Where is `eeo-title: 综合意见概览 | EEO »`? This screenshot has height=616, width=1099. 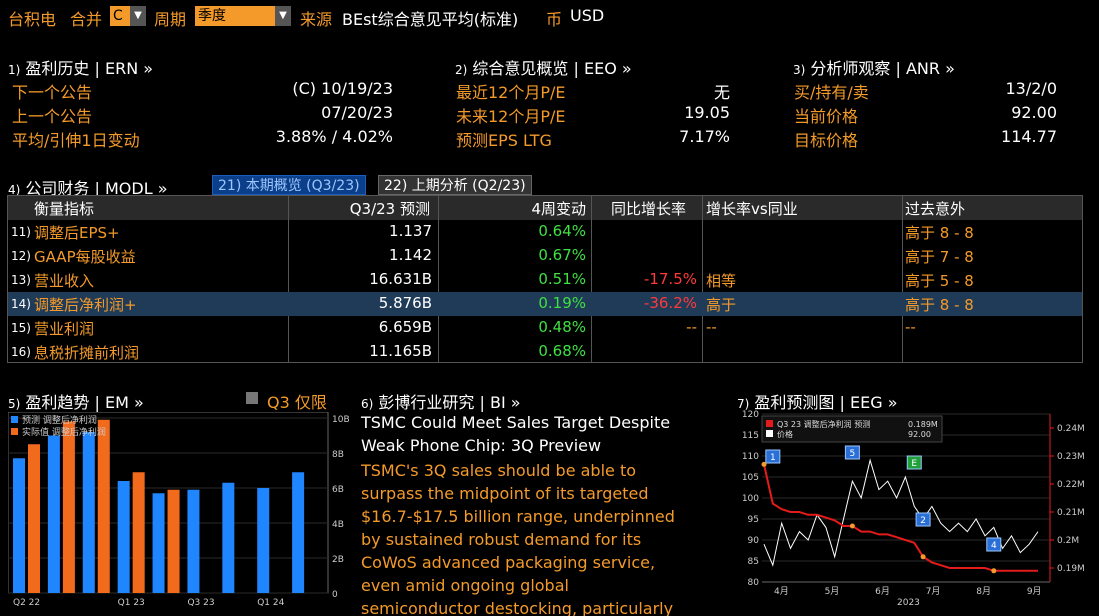 eeo-title: 综合意见概览 | EEO » is located at coordinates (552, 68).